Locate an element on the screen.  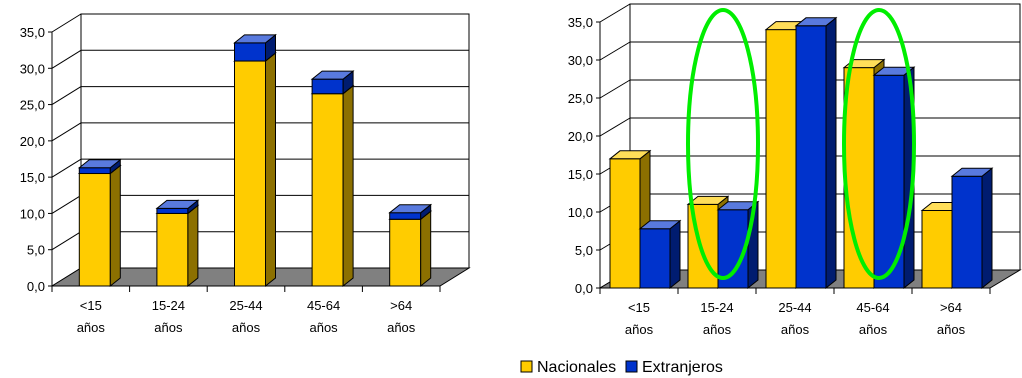
legend-swatch-nacionales is located at coordinates (526, 366).